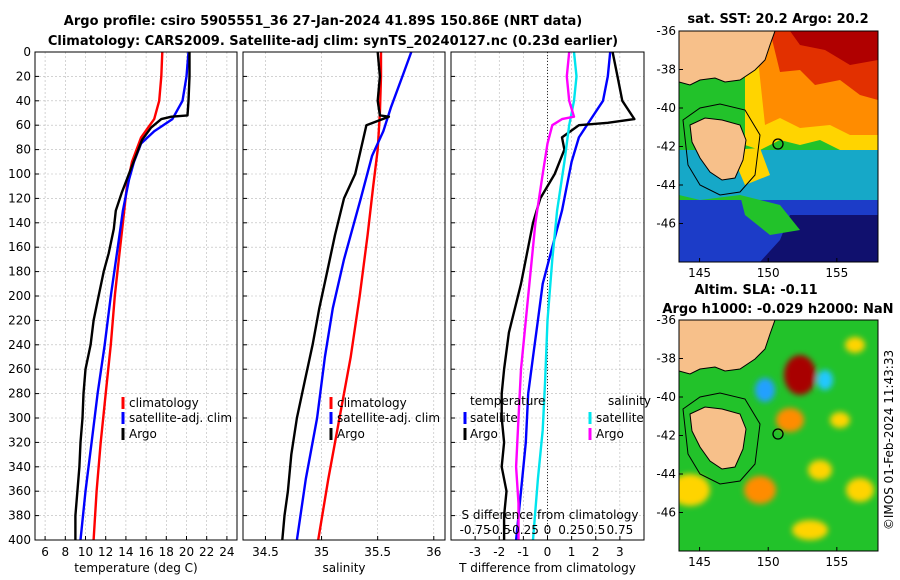 This screenshot has height=580, width=900. What do you see at coordinates (718, 149) in the screenshot?
I see `sst-tasmania-land` at bounding box center [718, 149].